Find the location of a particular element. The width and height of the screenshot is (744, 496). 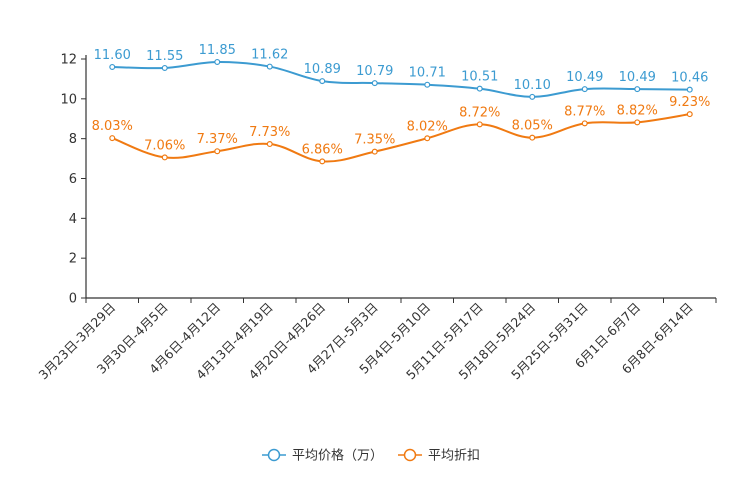

data-label: 10.71 is located at coordinates (427, 73).